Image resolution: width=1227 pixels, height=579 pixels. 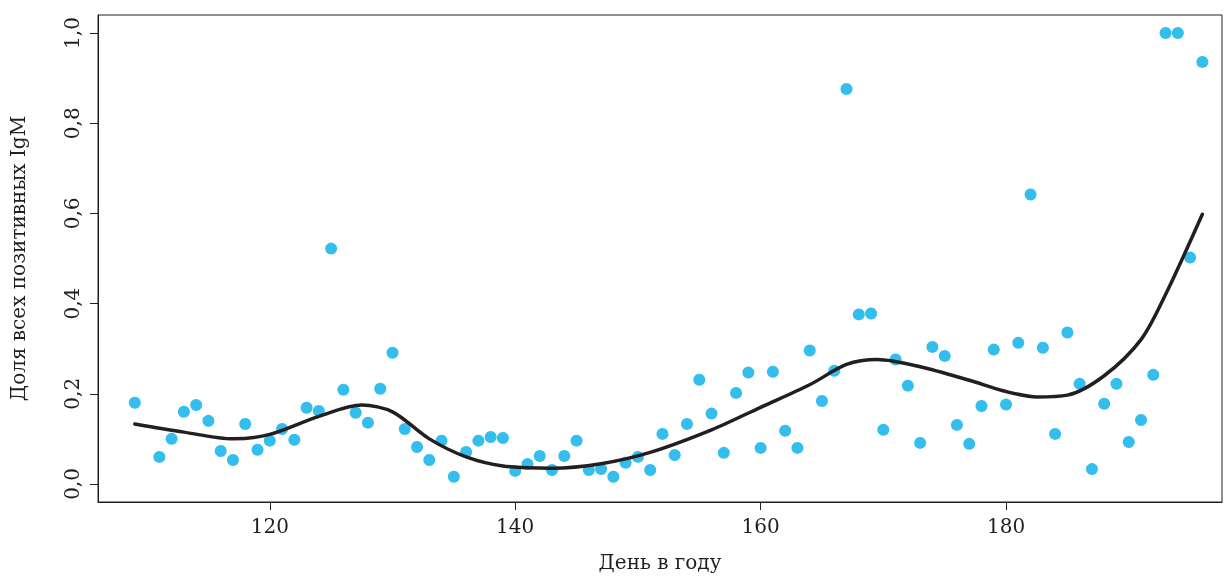 I want to click on y-tick-label: 0,0, so click(x=72, y=484).